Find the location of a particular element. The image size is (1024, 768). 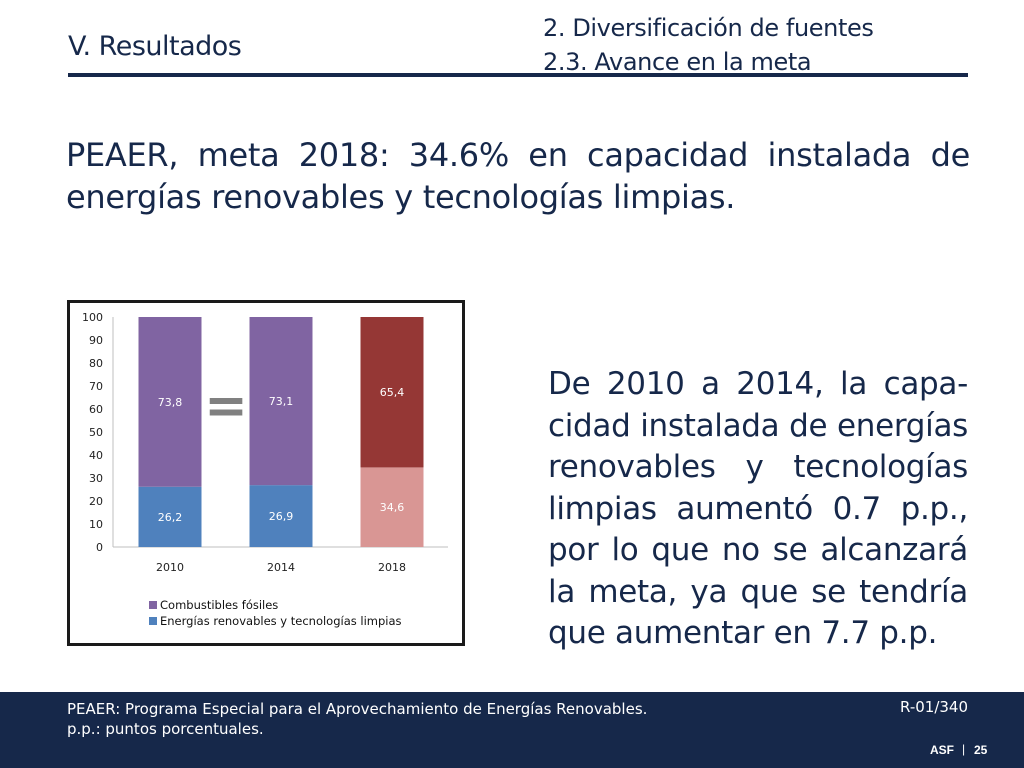

legend-label: Combustibles fósiles is located at coordinates (219, 605).